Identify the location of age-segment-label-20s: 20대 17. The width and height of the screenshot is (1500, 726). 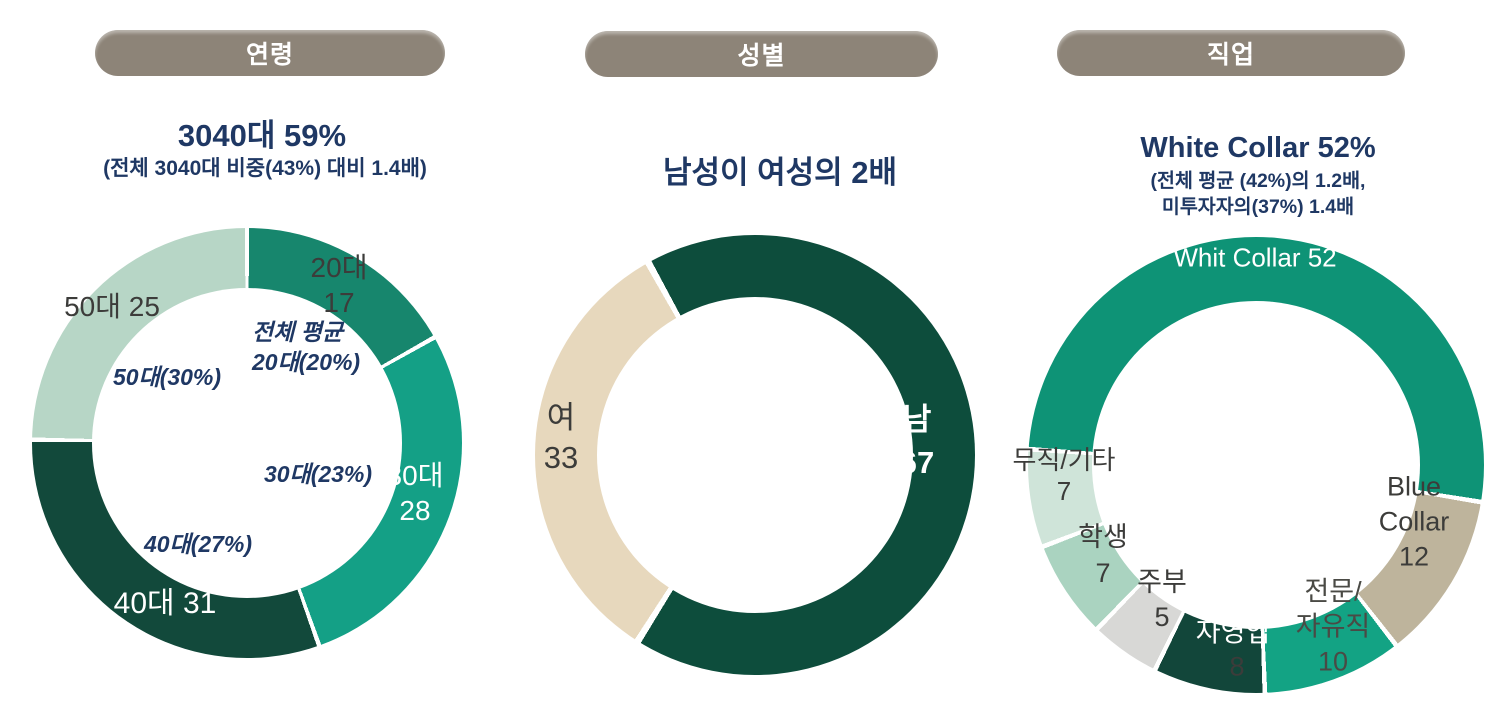
(339, 285).